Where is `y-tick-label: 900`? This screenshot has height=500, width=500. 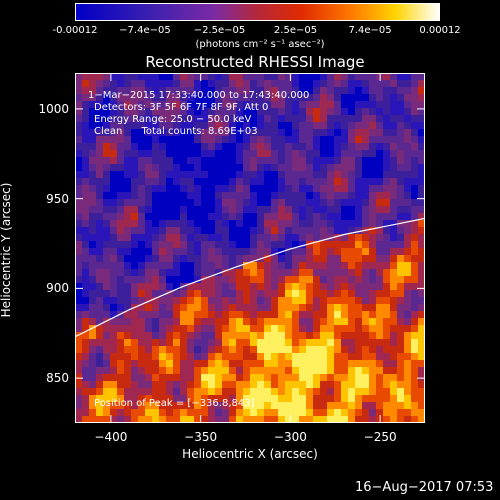
y-tick-label: 900 is located at coordinates (57, 288).